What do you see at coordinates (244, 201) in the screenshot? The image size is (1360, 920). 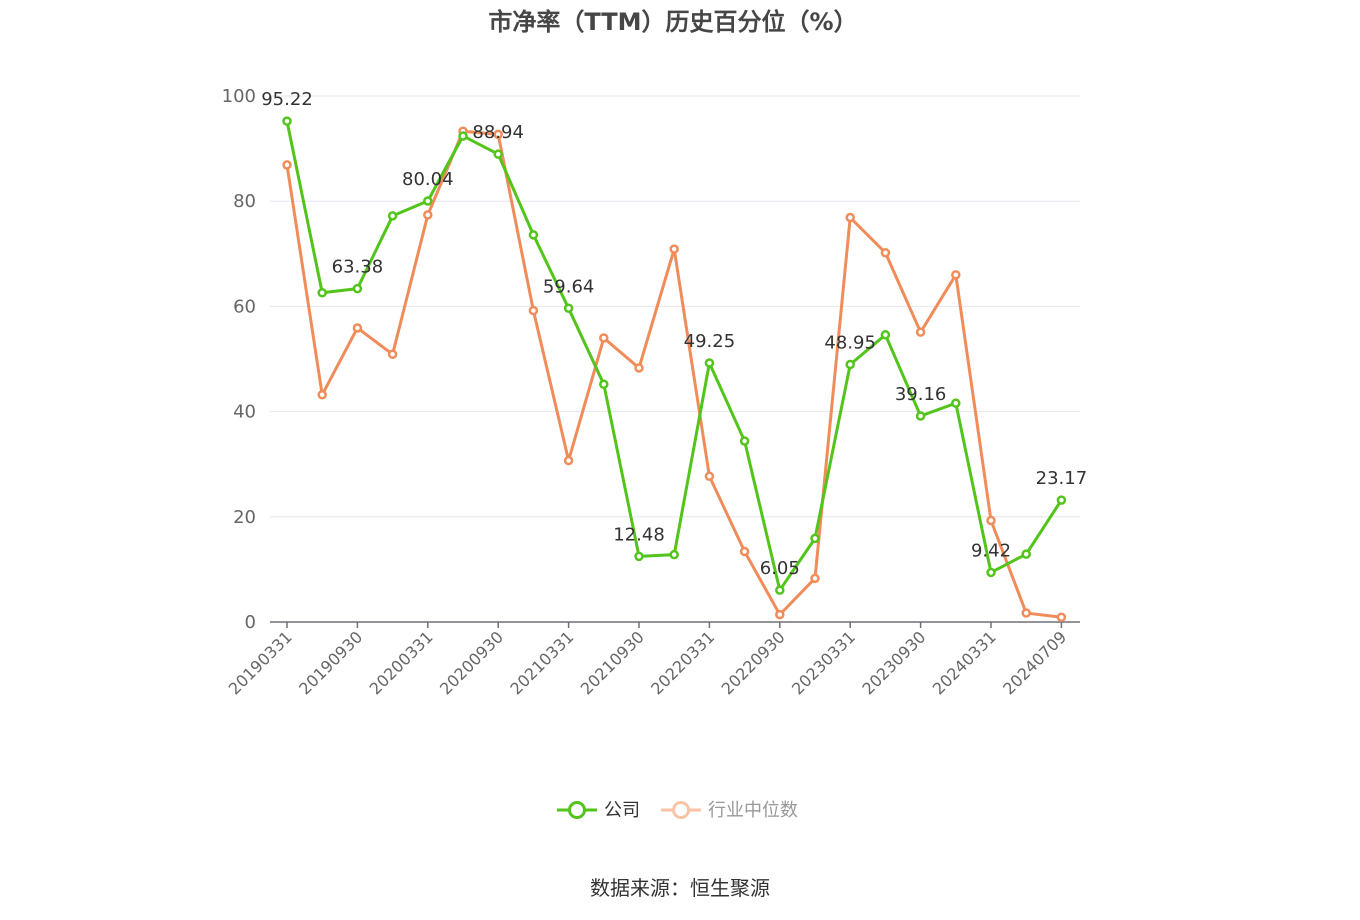 I see `y-tick-label: 80` at bounding box center [244, 201].